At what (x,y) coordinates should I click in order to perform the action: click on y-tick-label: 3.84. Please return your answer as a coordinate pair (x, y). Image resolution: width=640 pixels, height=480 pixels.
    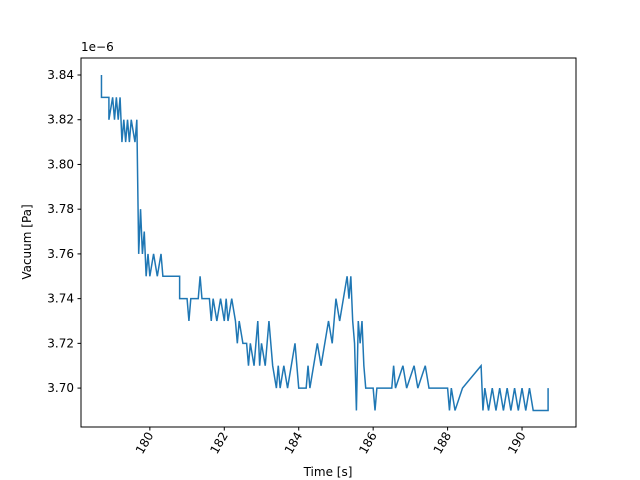
    Looking at the image, I should click on (60, 75).